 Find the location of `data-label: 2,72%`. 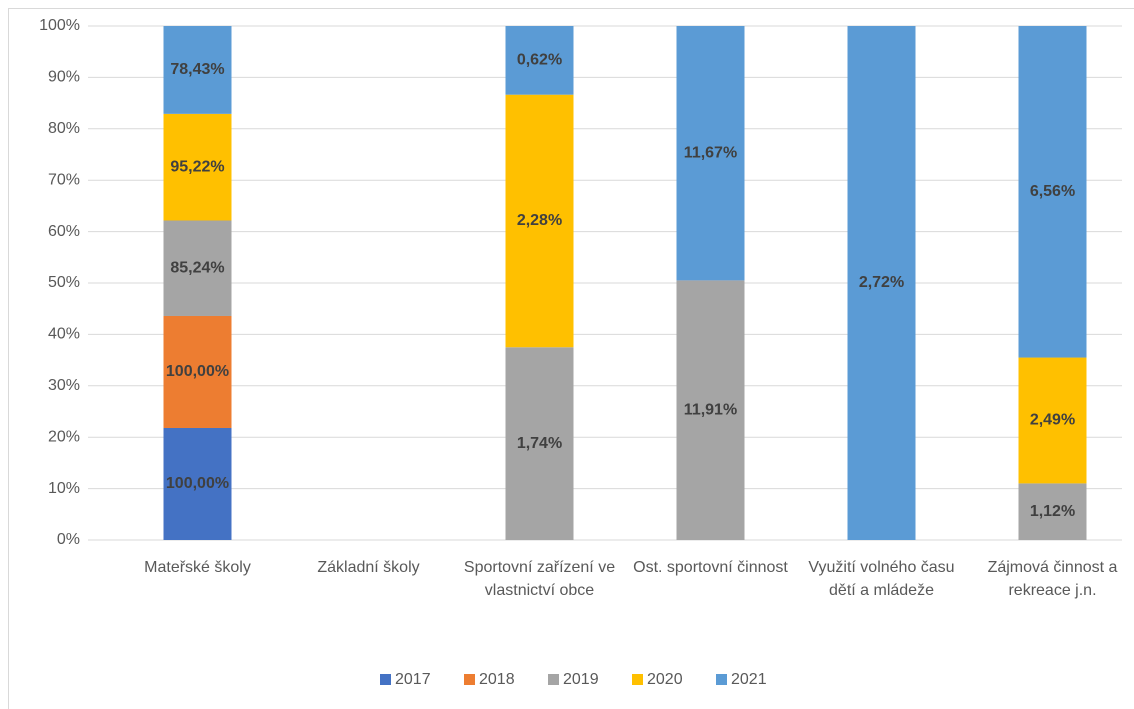

data-label: 2,72% is located at coordinates (881, 282).